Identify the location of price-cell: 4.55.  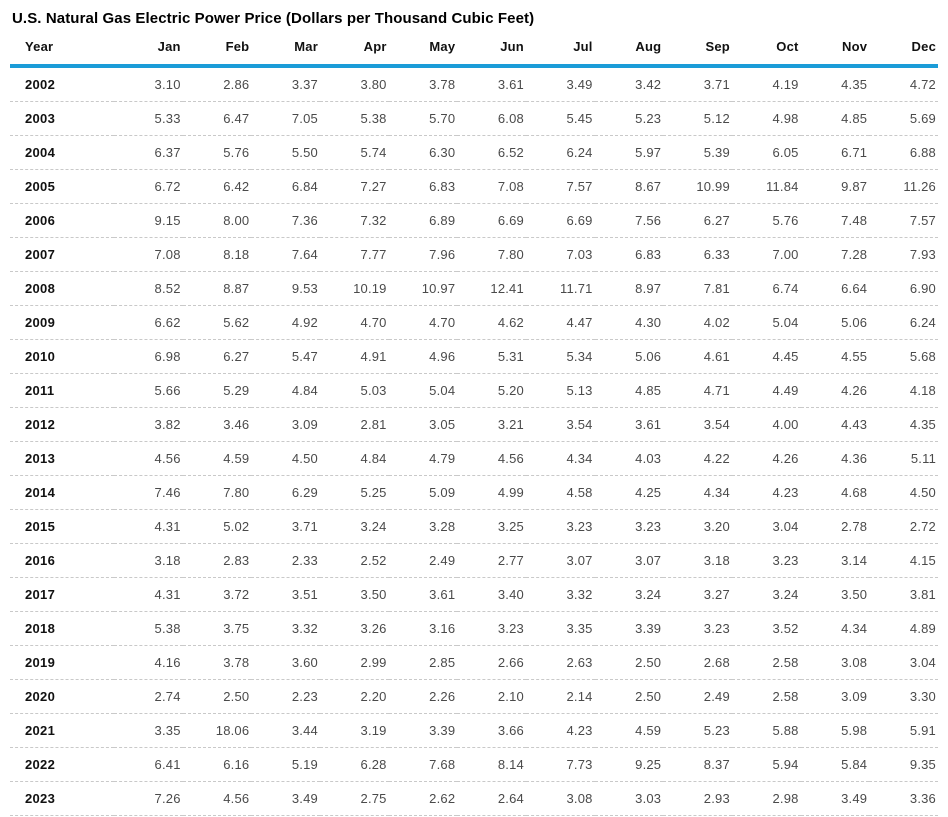
(854, 356).